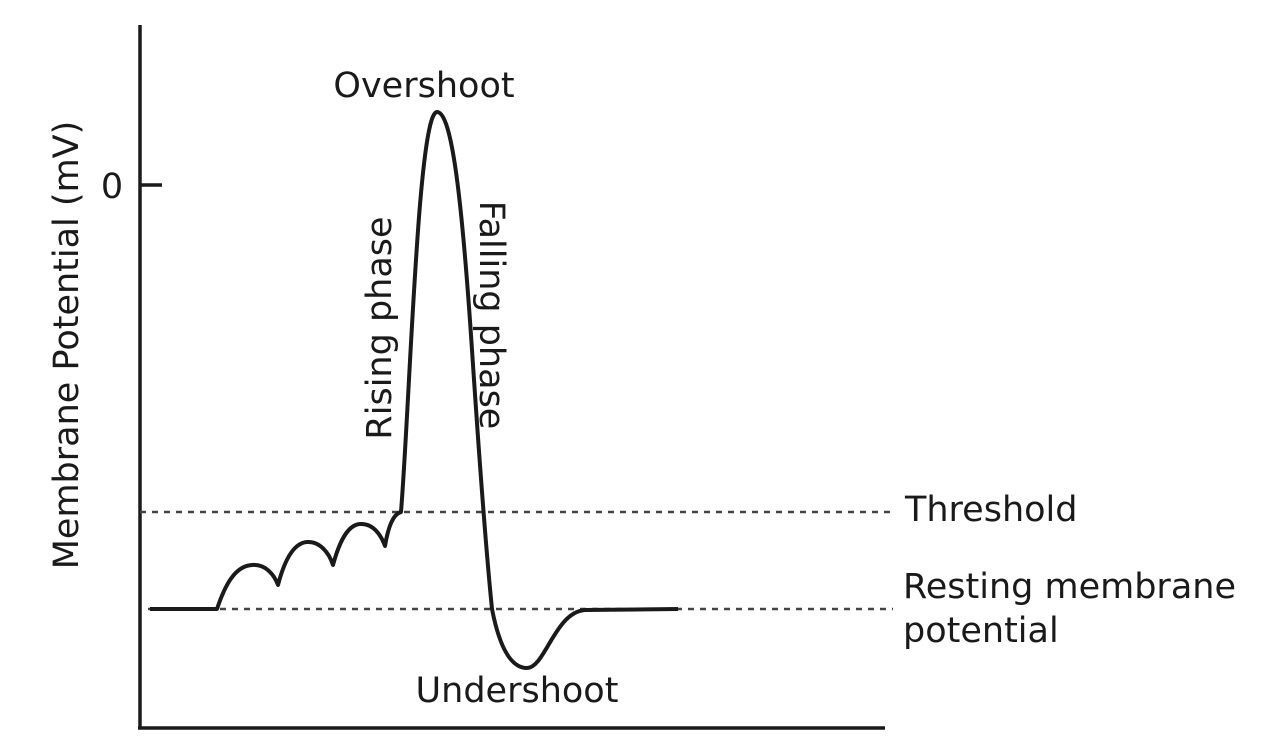  Describe the element at coordinates (991, 510) in the screenshot. I see `threshold-label: Threshold` at that location.